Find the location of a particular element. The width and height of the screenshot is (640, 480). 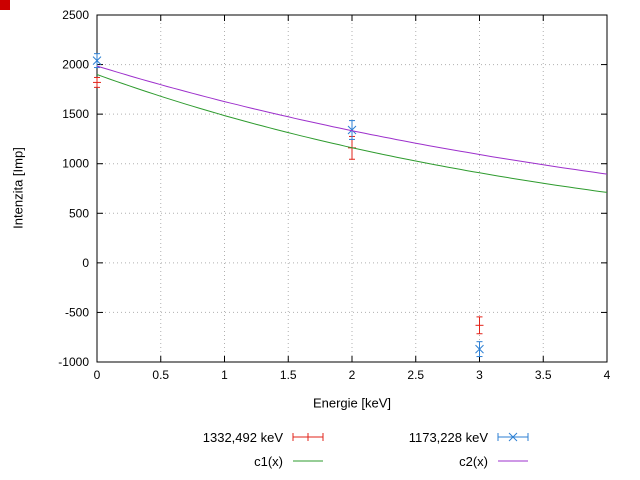

svg-text: 0.5 is located at coordinates (160, 375).